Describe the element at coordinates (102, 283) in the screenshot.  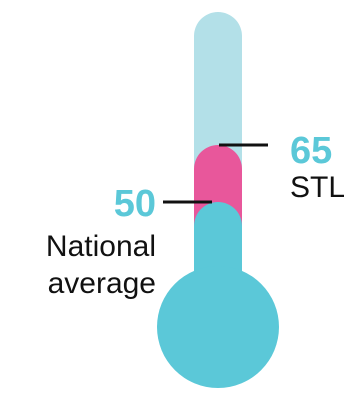
I see `national-average-label-line2: average` at that location.